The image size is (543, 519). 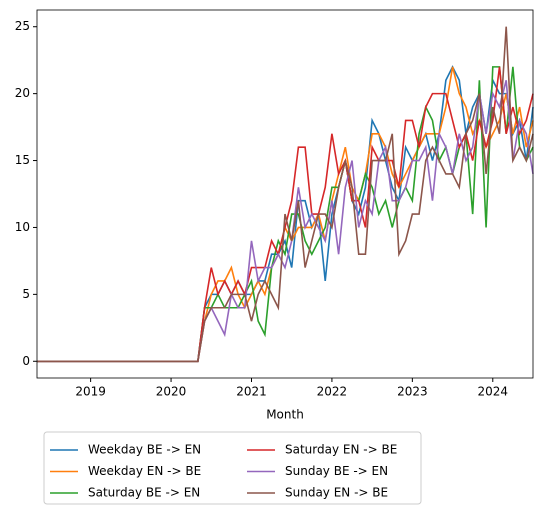 I want to click on y-tick-label: 15, so click(x=22, y=160).